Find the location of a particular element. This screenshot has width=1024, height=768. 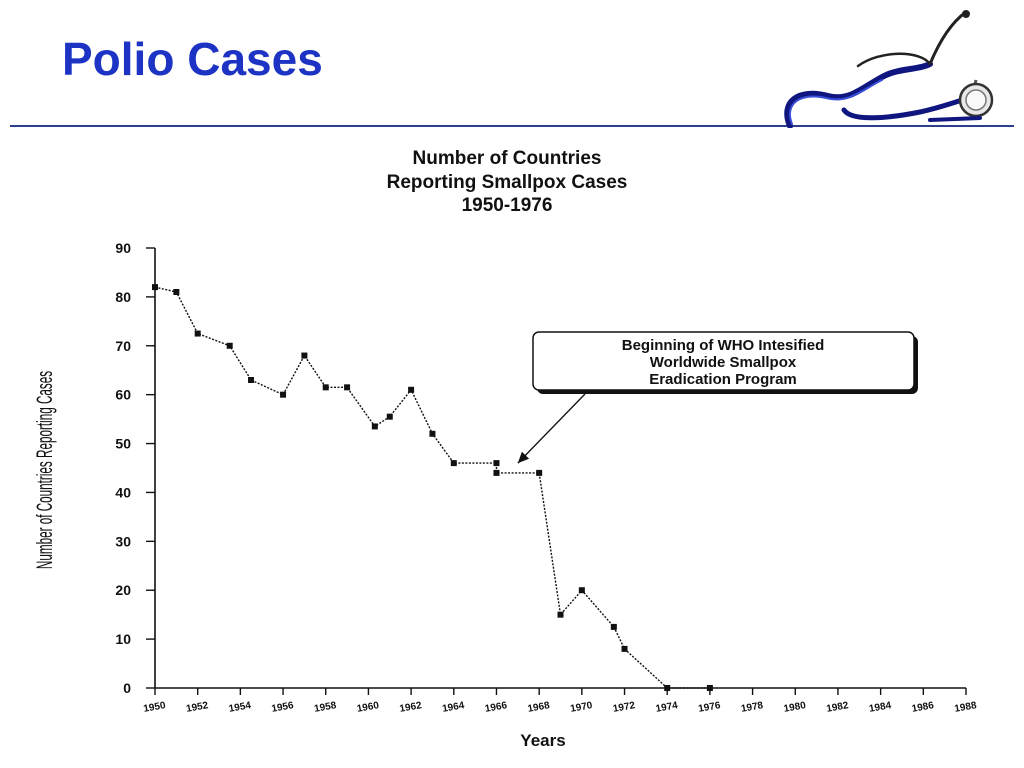

annotation-arrowhead is located at coordinates (523, 457).